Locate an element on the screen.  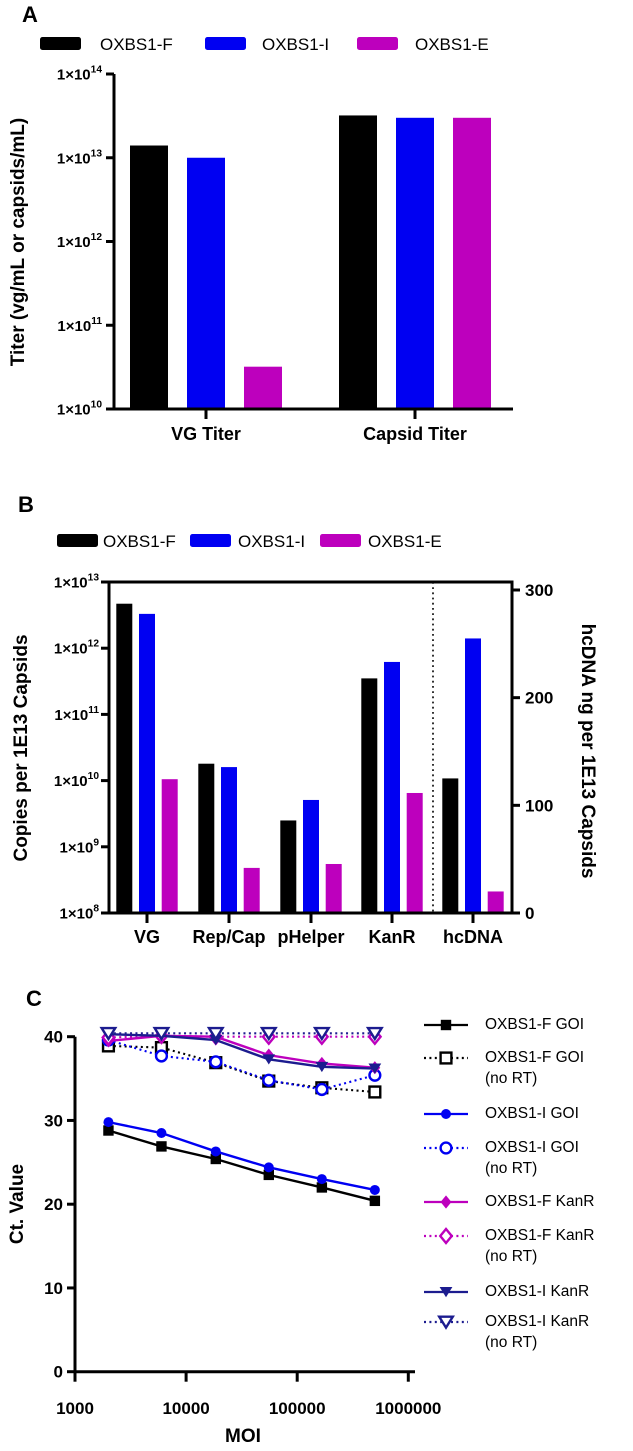
svg-text: 1000000 is located at coordinates (408, 1408).